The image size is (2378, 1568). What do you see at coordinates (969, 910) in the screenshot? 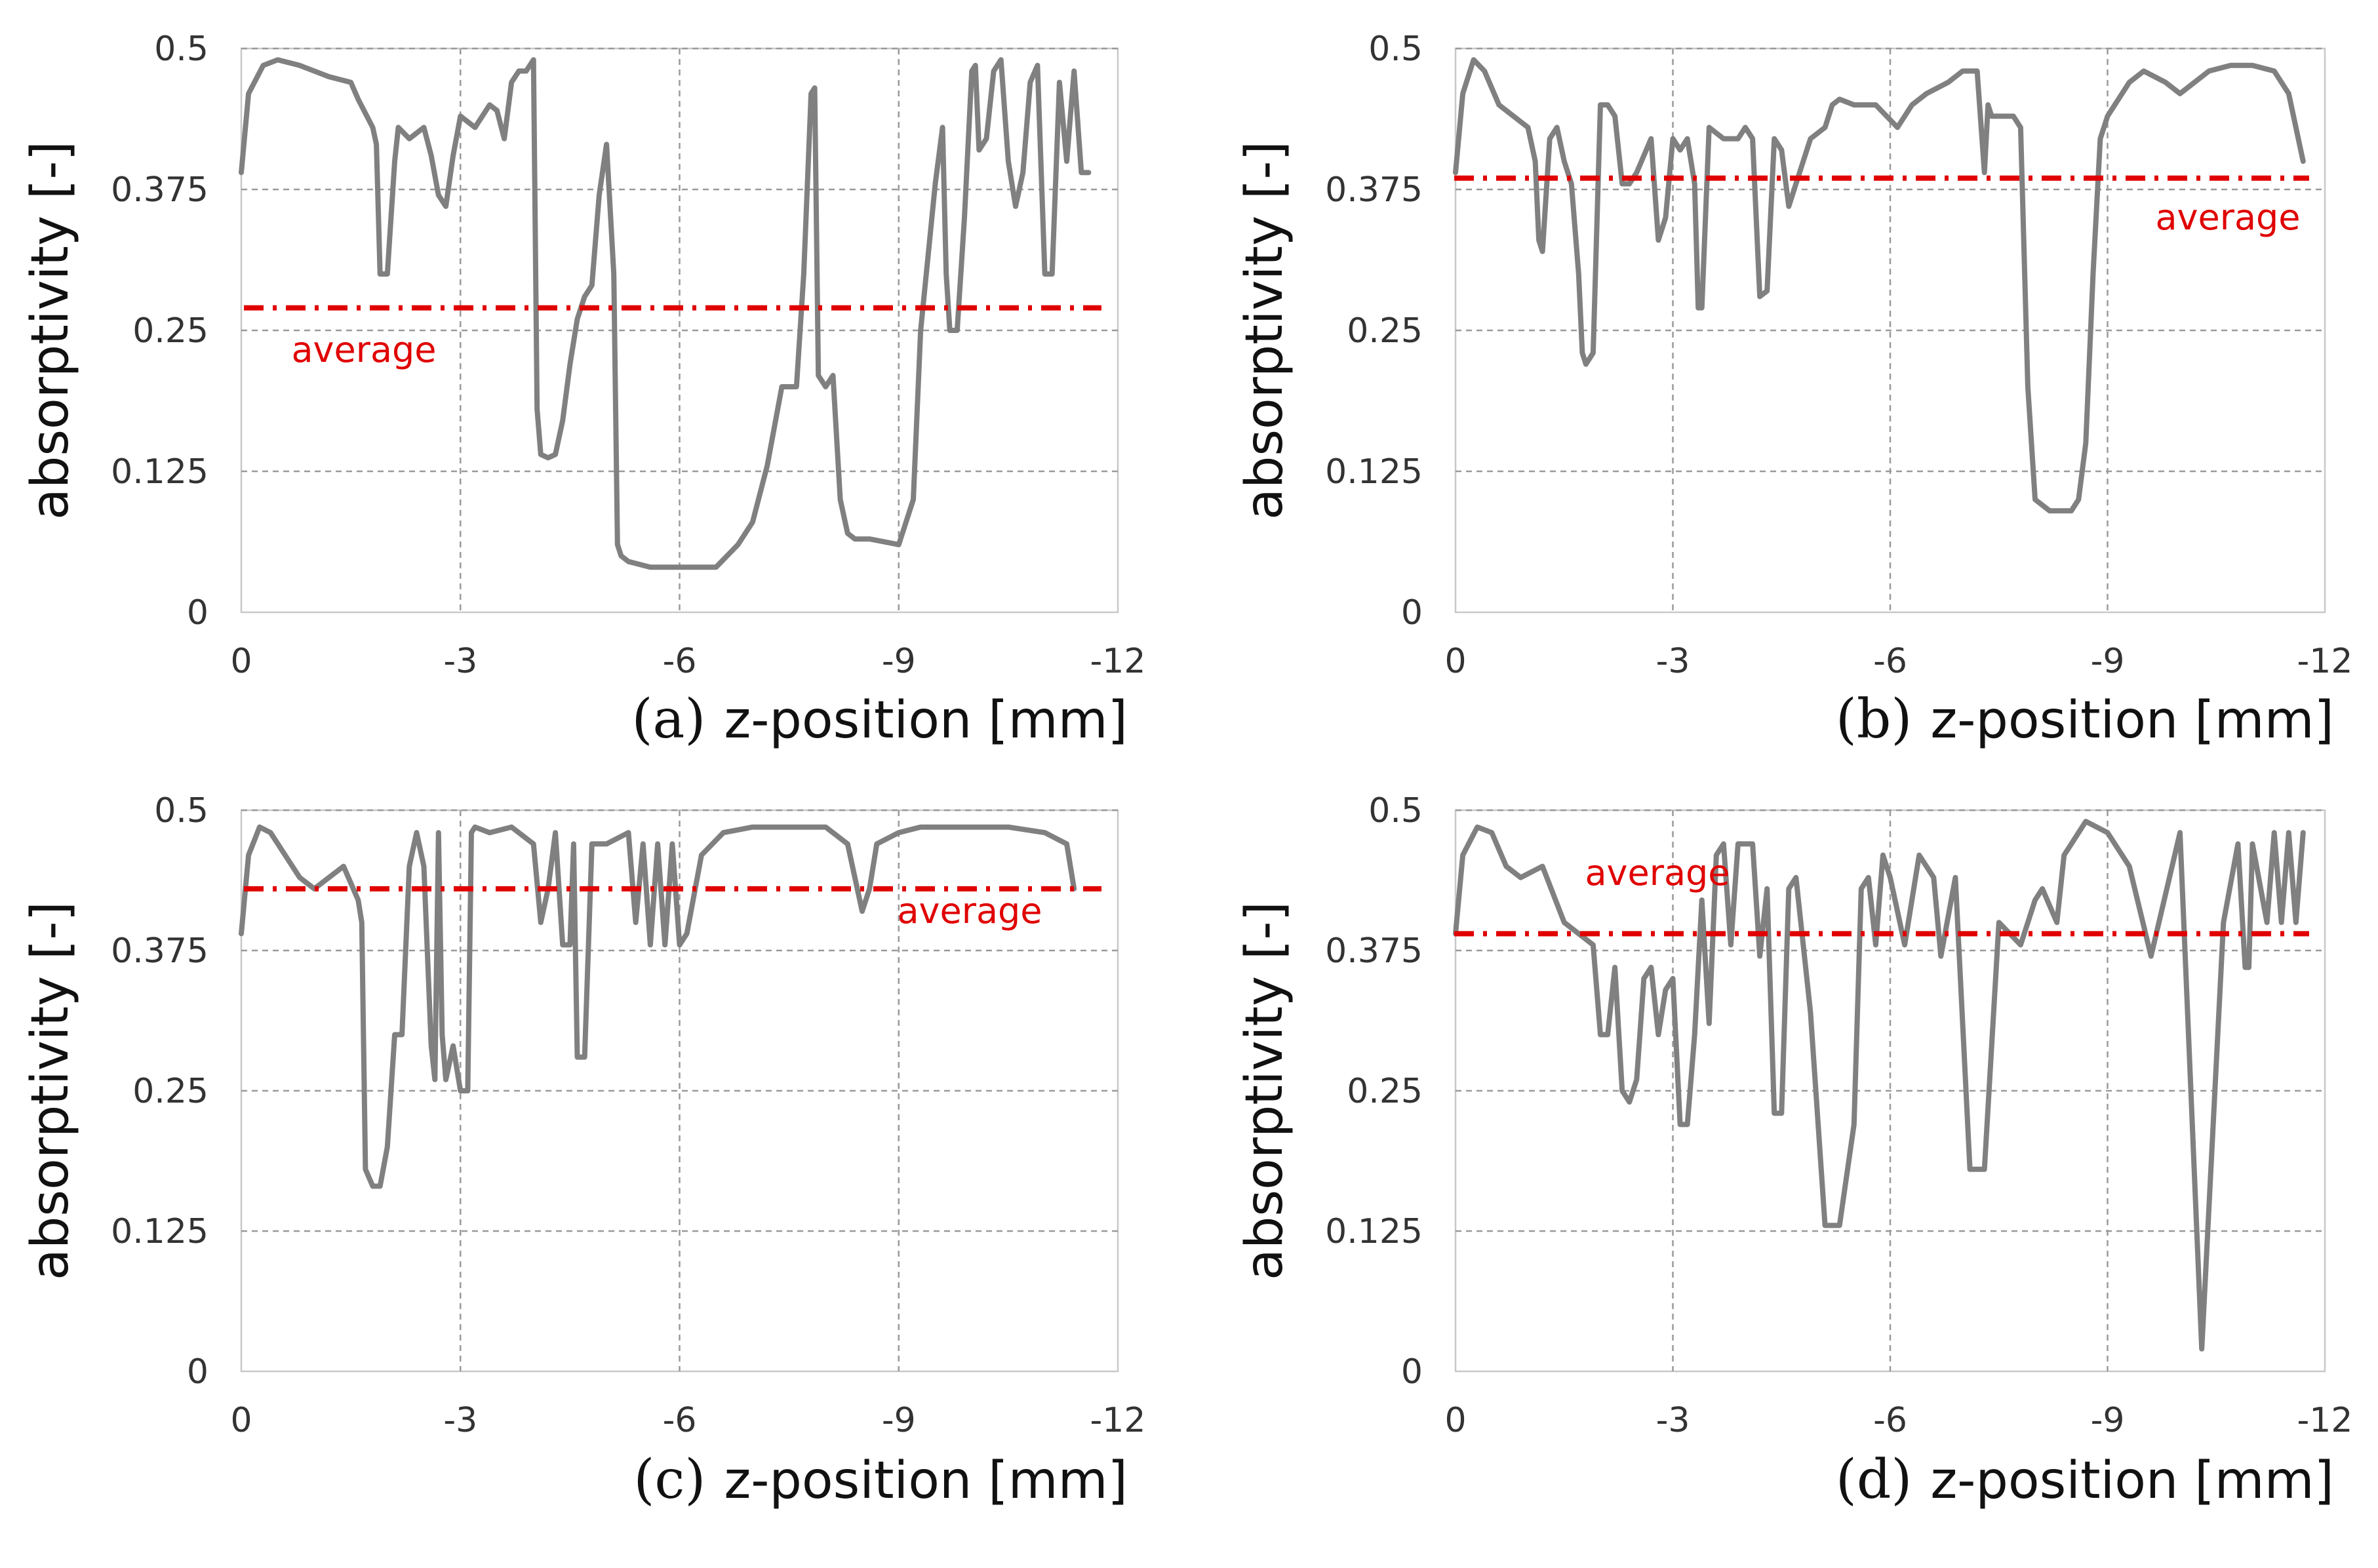
I see `panel-c-average-label: average` at bounding box center [969, 910].